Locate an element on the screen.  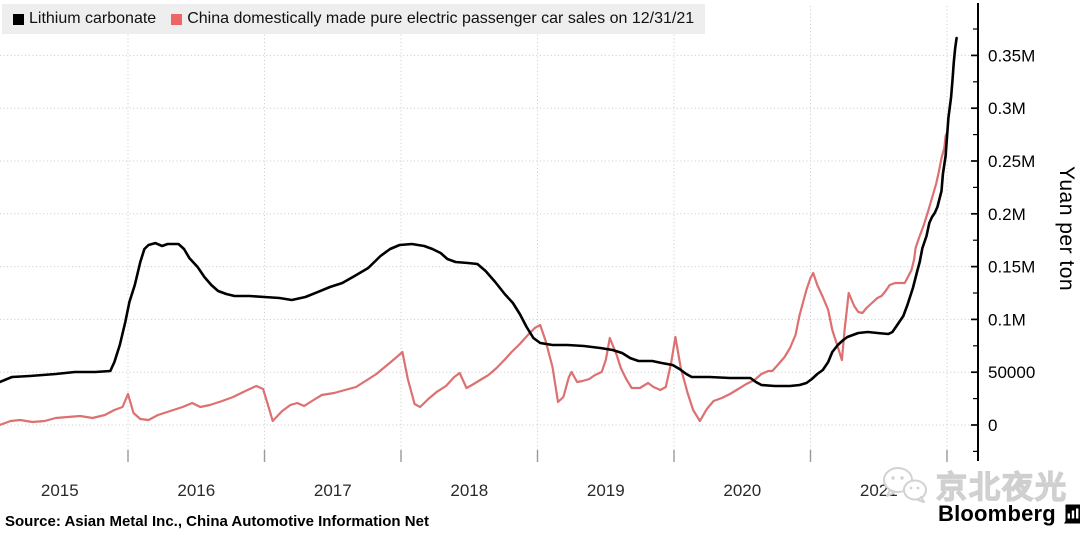
x-year-label: 2020 is located at coordinates (742, 490).